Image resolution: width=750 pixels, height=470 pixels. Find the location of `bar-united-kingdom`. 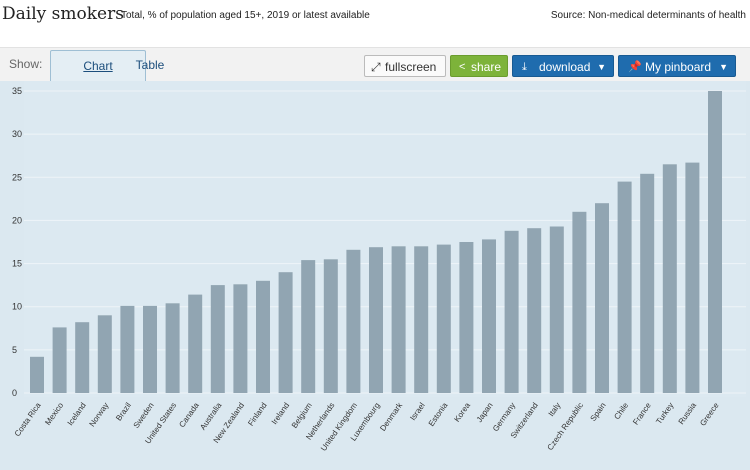

bar-united-kingdom is located at coordinates (353, 321).